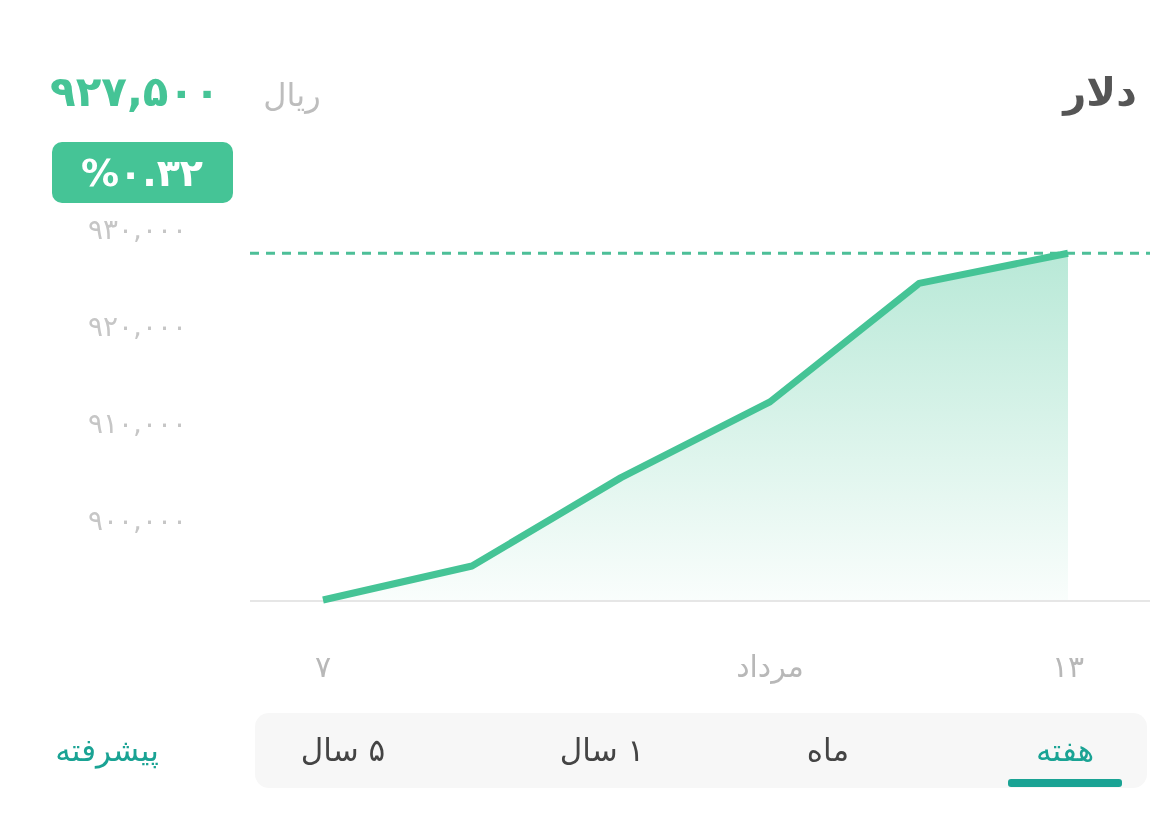  What do you see at coordinates (323, 666) in the screenshot?
I see `x-tick-label: ۷` at bounding box center [323, 666].